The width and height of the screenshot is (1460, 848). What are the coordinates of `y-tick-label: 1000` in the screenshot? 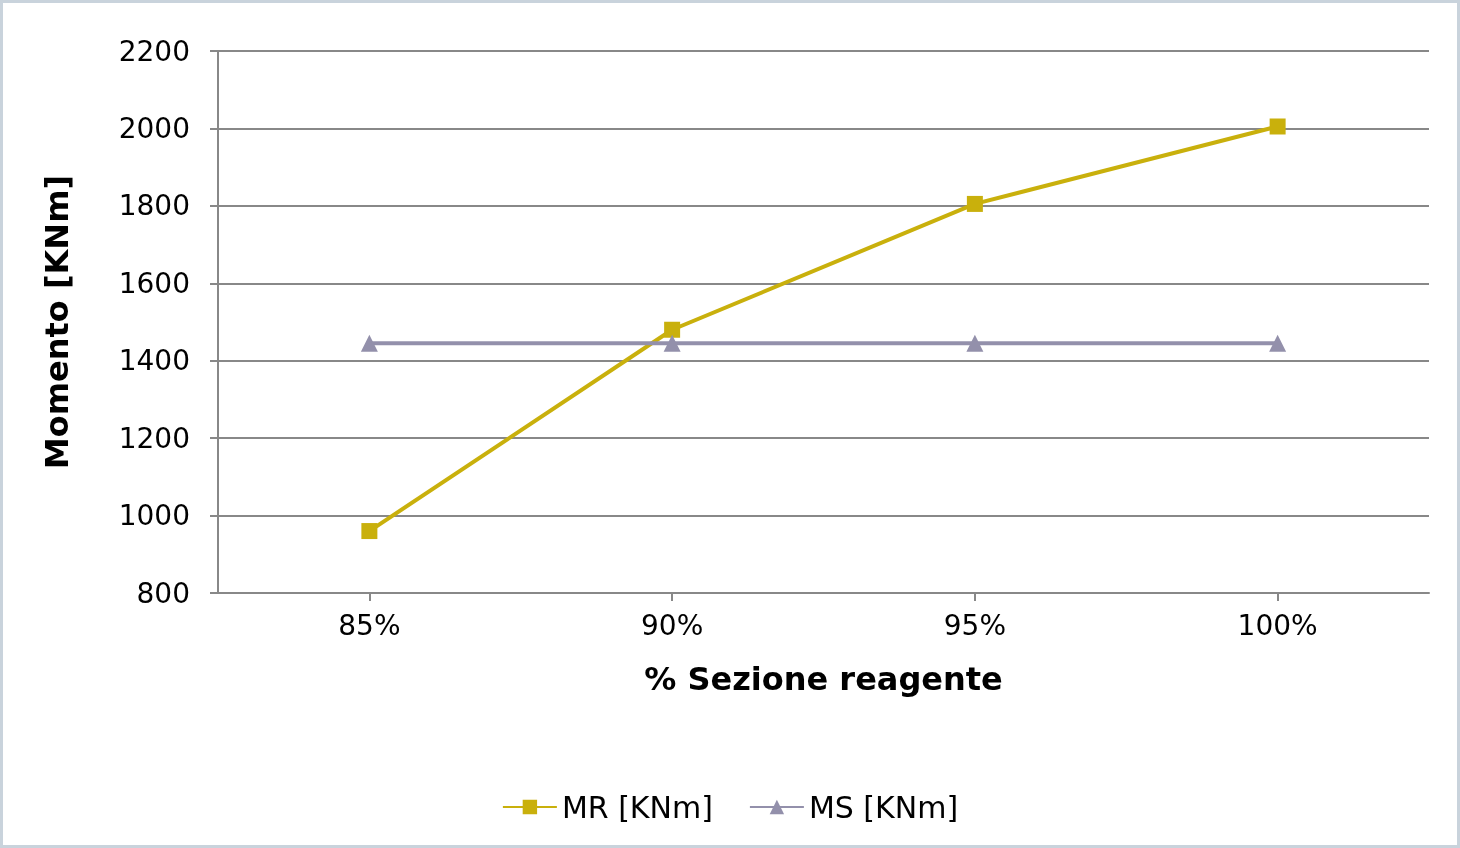 It's located at (154, 516).